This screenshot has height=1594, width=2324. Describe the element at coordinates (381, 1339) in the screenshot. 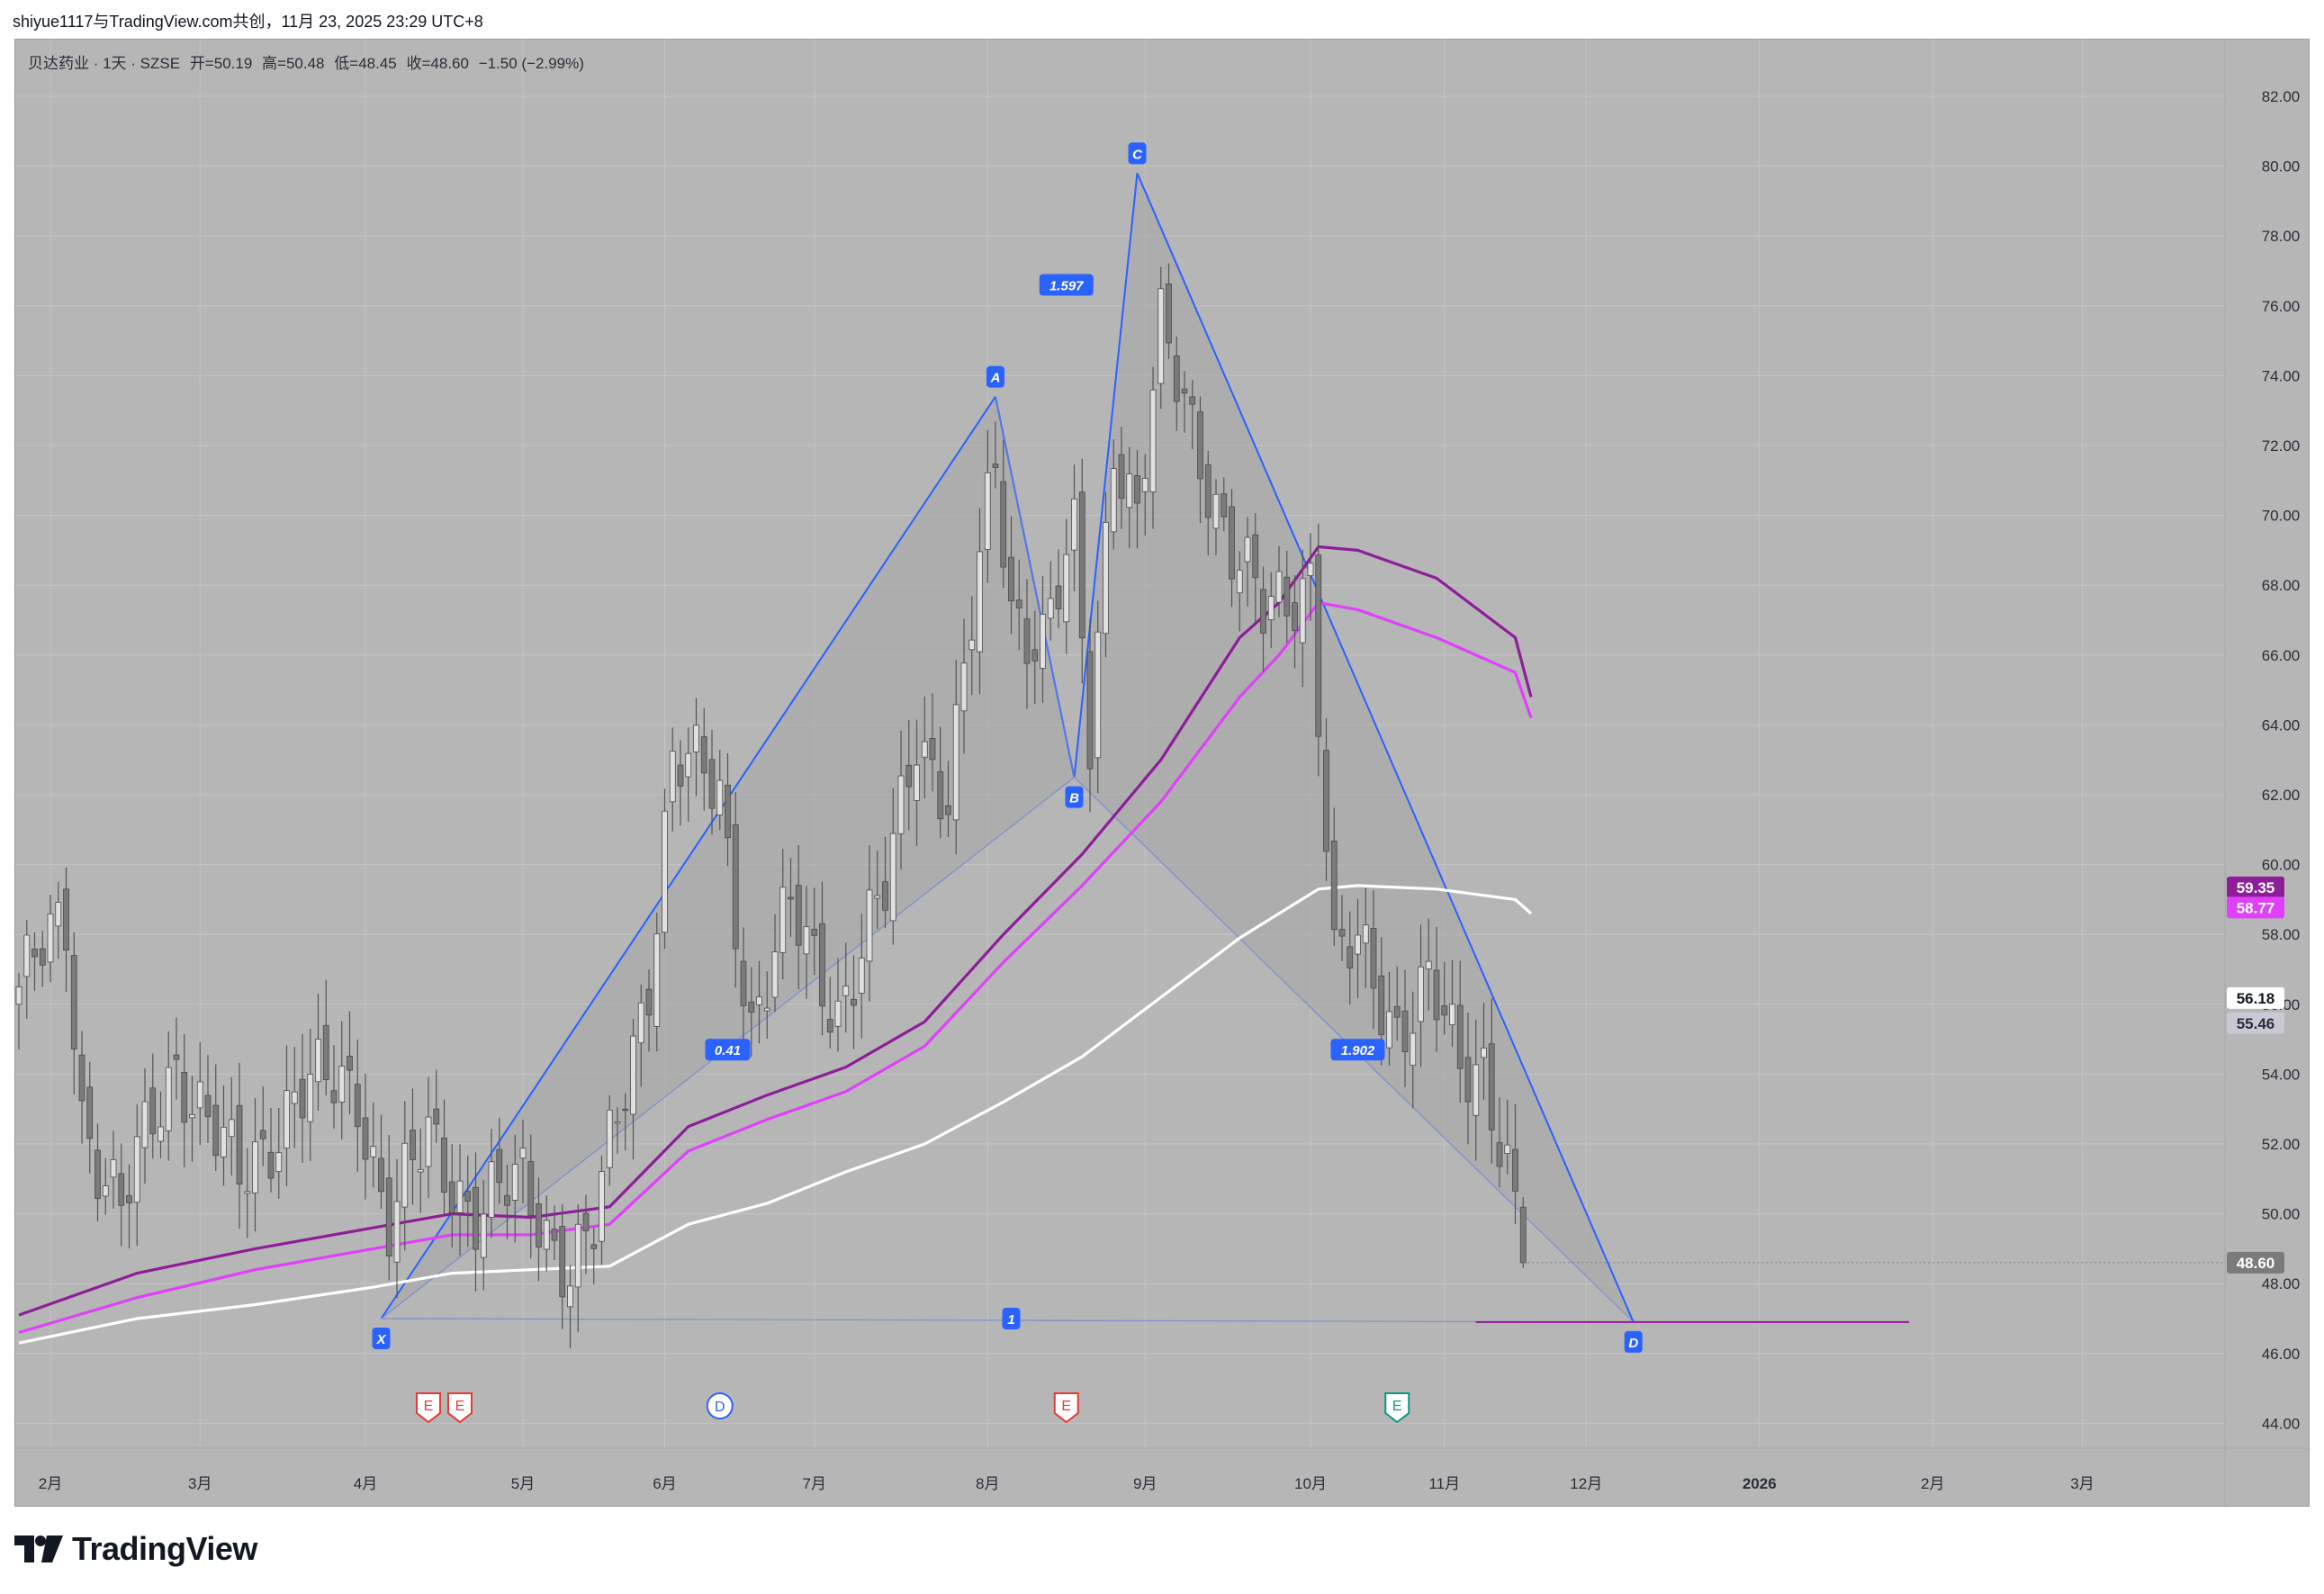

I see `pattern-point-x: X` at that location.